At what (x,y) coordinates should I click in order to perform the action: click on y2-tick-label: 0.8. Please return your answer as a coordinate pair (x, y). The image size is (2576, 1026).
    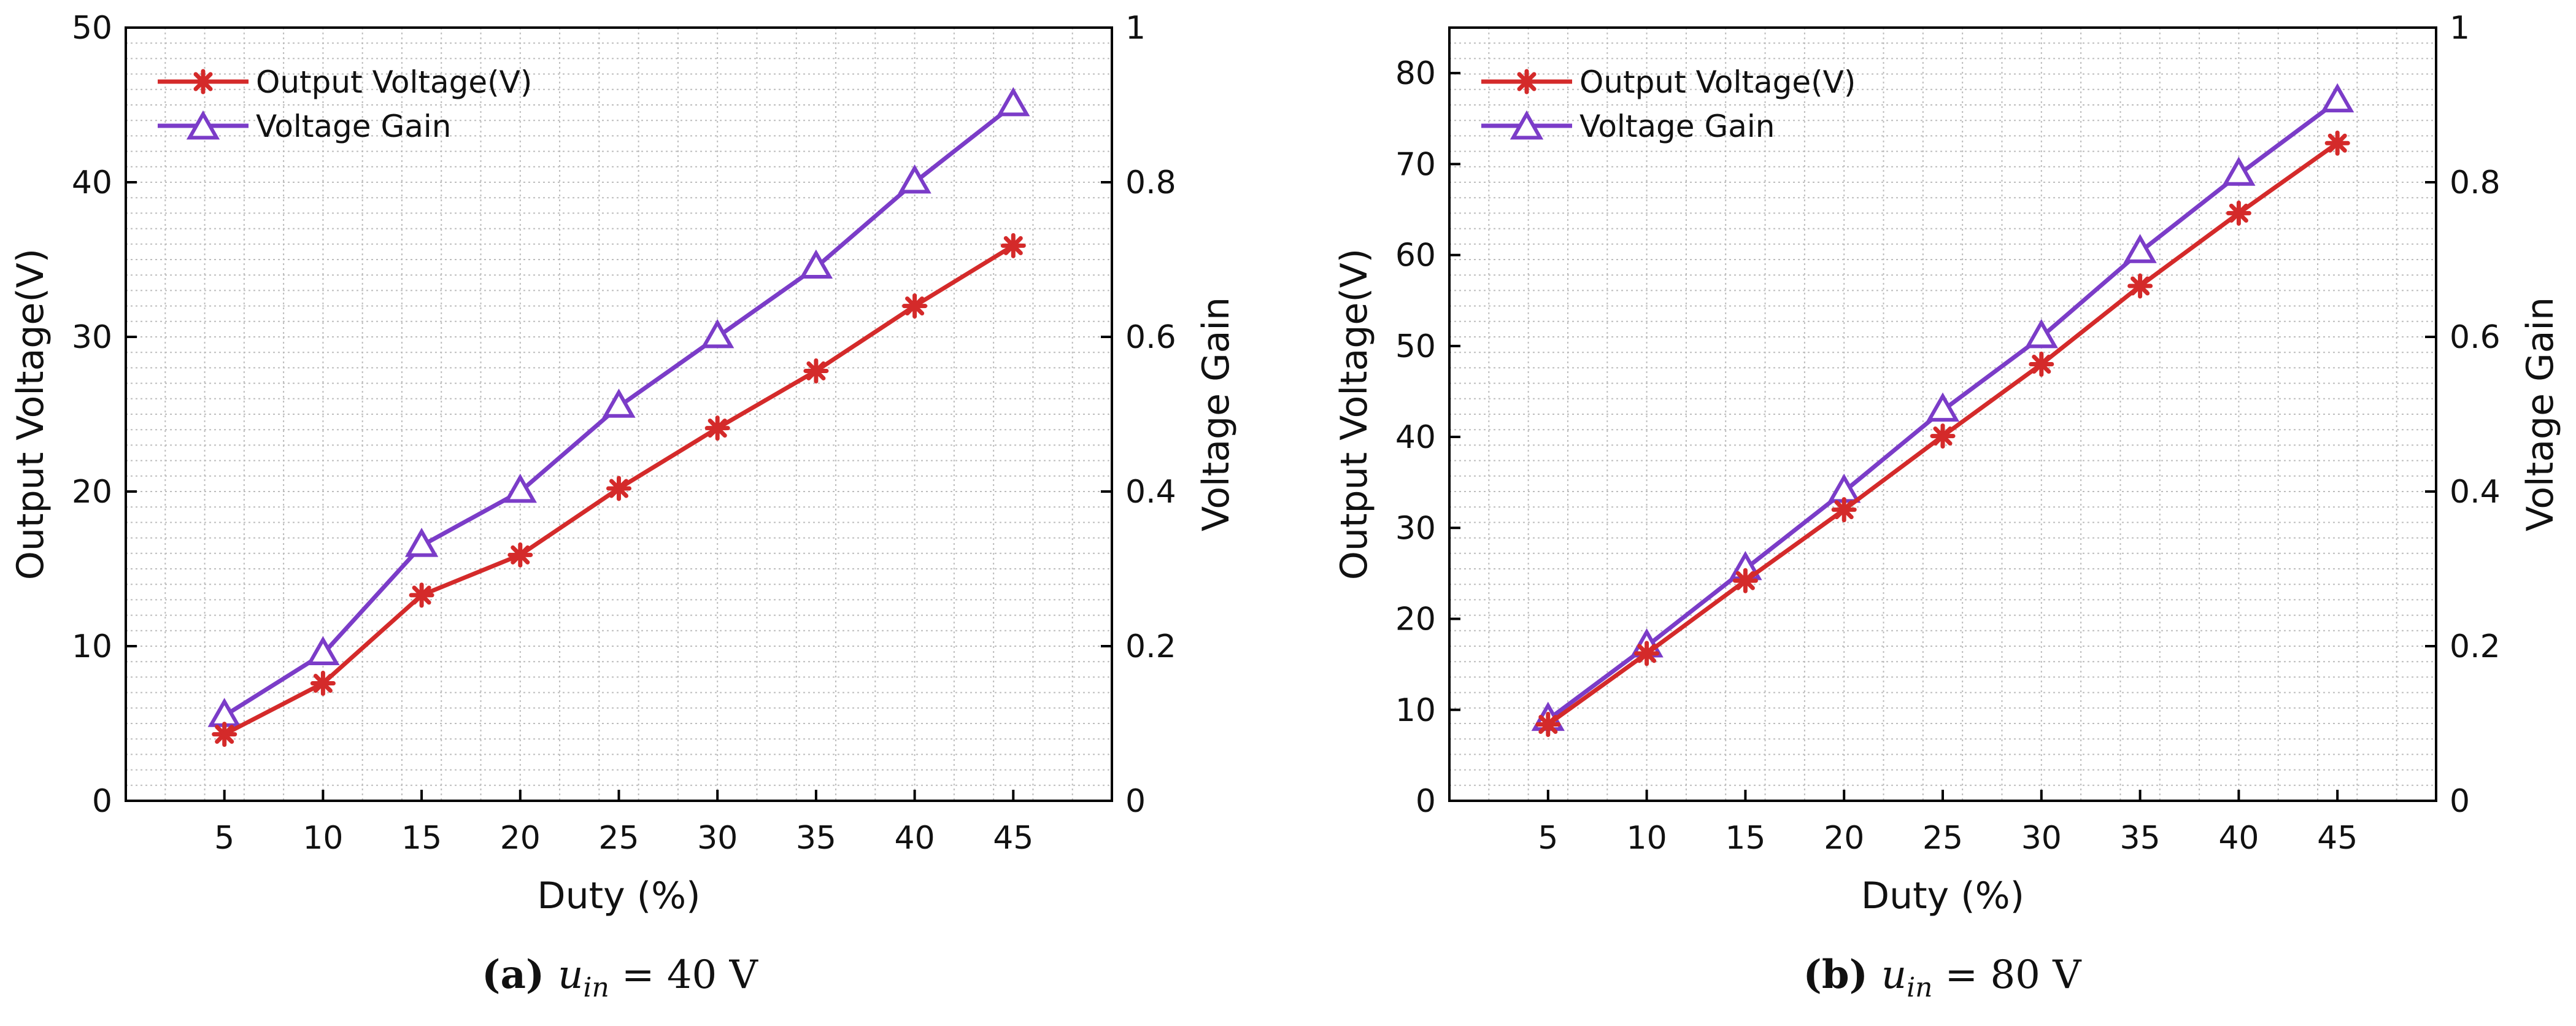
    Looking at the image, I should click on (2475, 182).